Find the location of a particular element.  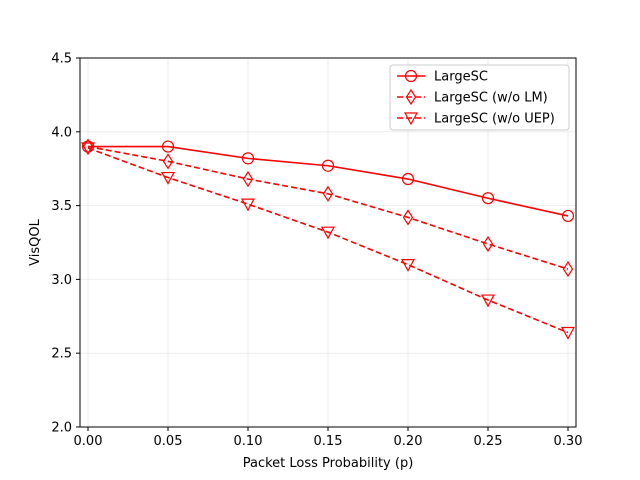

x-axis-ticks: 0.00 0.05 0.10 0.15 0.20 0.25 0.30 is located at coordinates (328, 438).